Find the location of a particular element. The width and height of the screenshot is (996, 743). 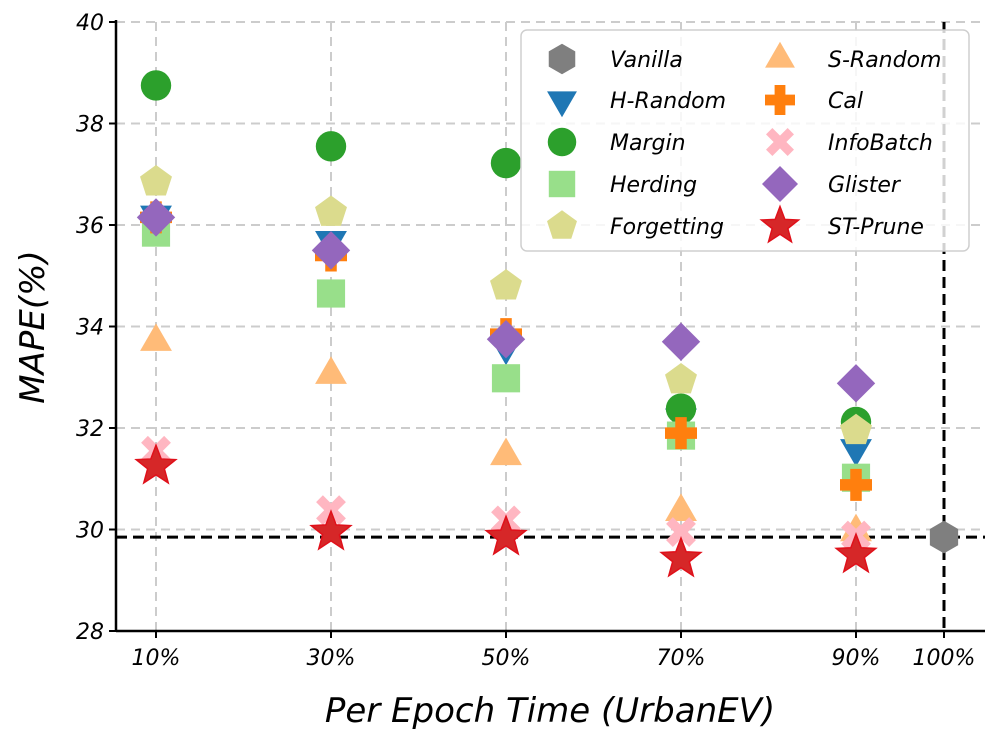

x-tick-label: 90% is located at coordinates (856, 658).